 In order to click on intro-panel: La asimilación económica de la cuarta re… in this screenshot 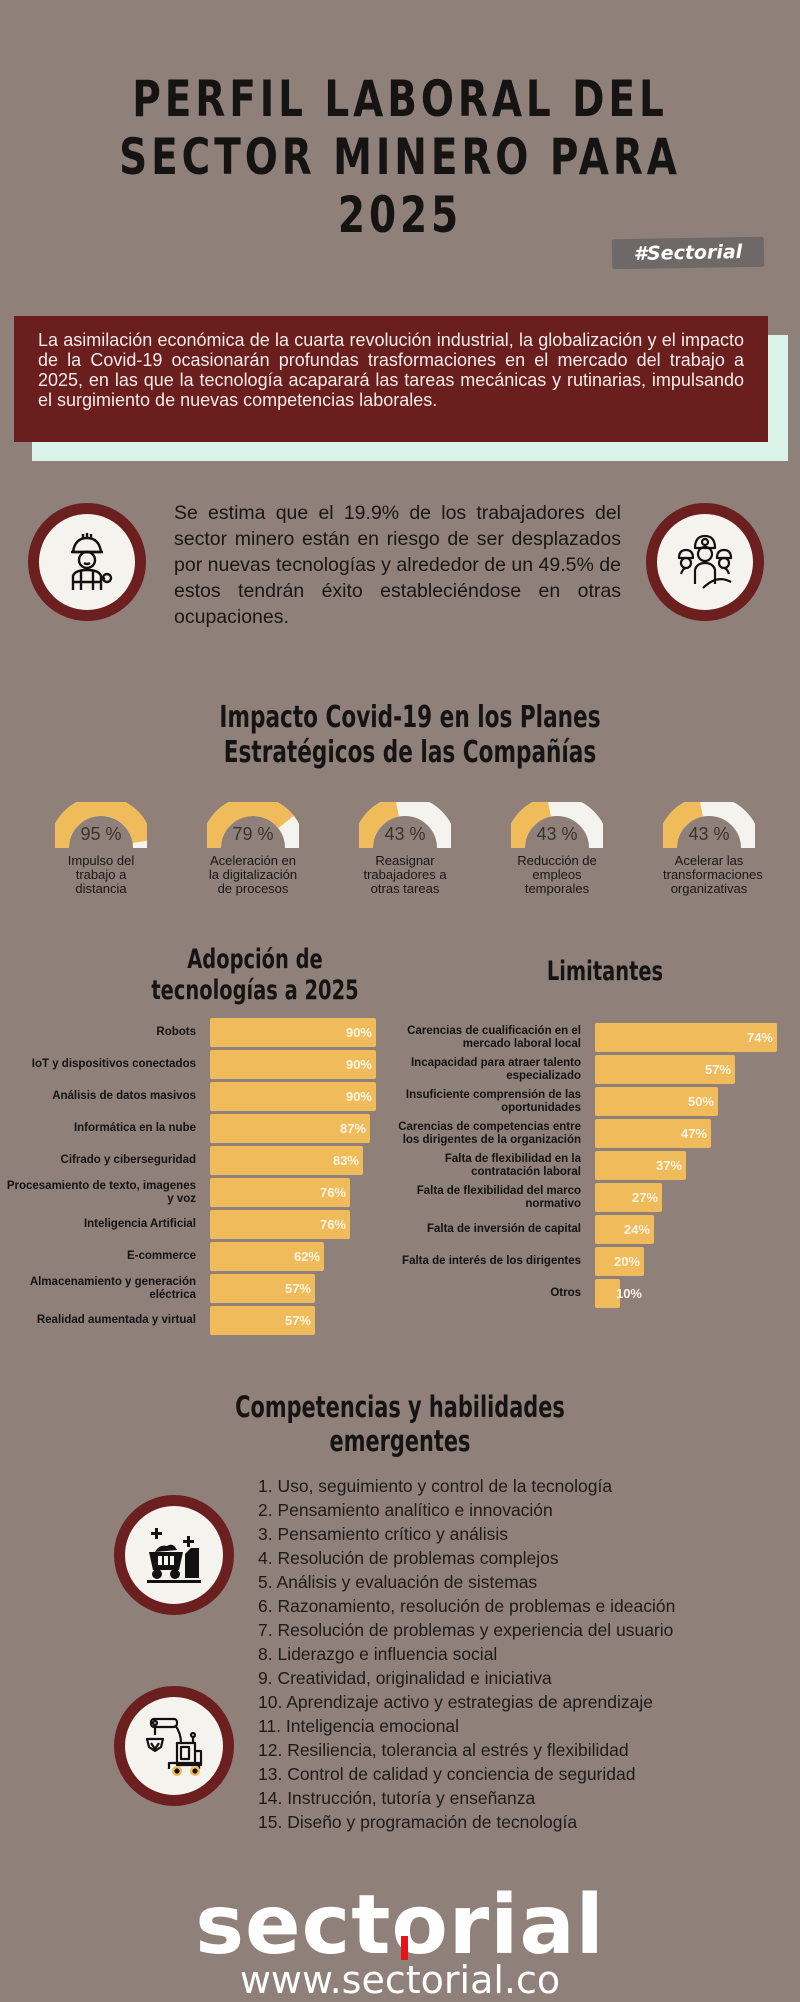, I will do `click(391, 379)`.